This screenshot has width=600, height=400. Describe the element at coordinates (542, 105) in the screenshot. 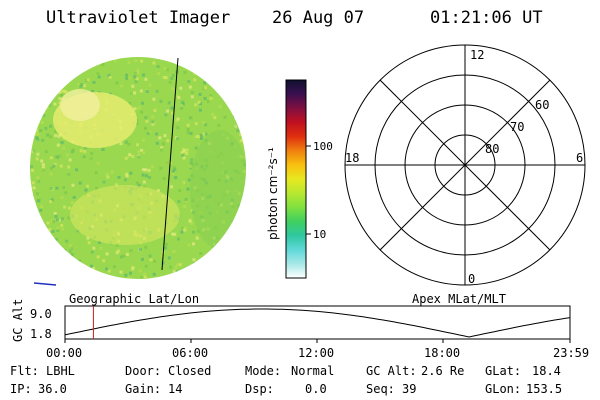

I see `polar-lat-60: 60` at that location.